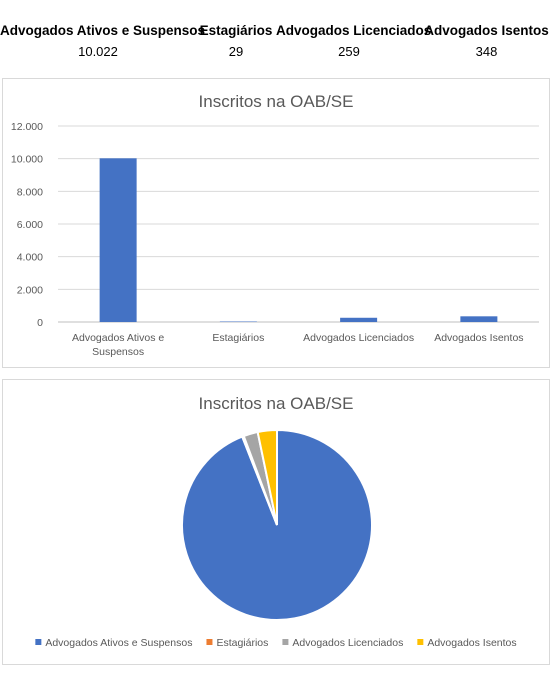  I want to click on legend-item: Advogados Ativos e Suspensos, so click(113, 643).